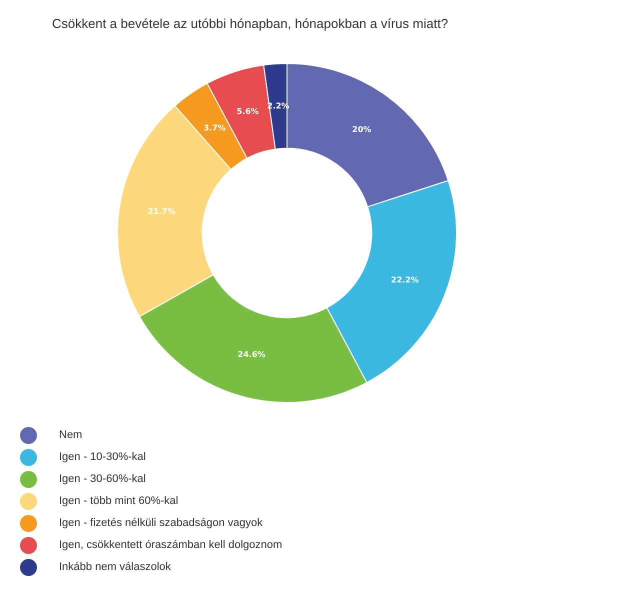 This screenshot has width=636, height=594. Describe the element at coordinates (252, 355) in the screenshot. I see `data-label: 24.6%` at that location.